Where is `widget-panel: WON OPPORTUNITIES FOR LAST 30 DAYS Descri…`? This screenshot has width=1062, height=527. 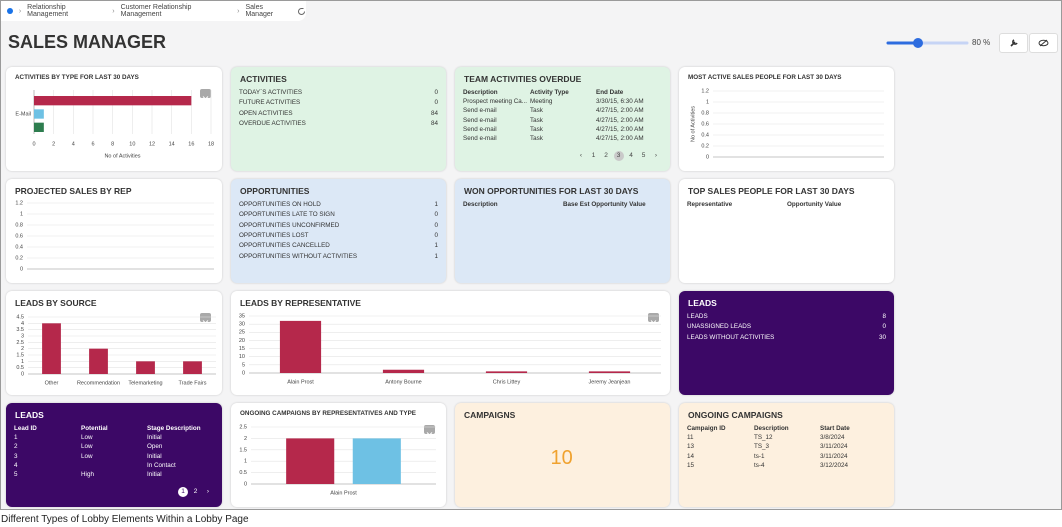
widget-panel: WON OPPORTUNITIES FOR LAST 30 DAYS Descri… is located at coordinates (562, 231).